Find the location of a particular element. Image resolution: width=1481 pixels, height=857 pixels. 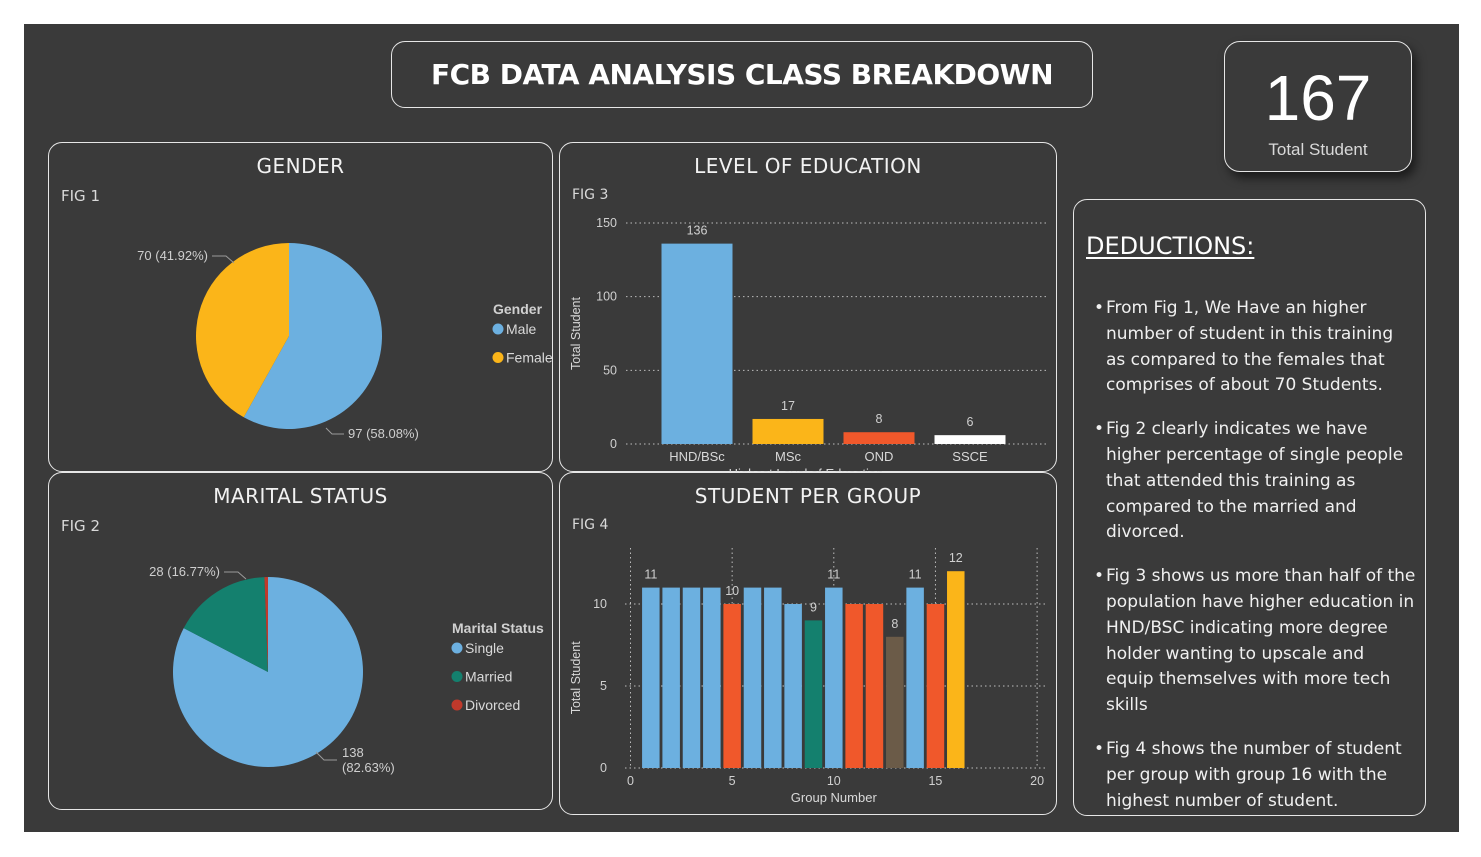

legend-title: Marital Status is located at coordinates (498, 628).